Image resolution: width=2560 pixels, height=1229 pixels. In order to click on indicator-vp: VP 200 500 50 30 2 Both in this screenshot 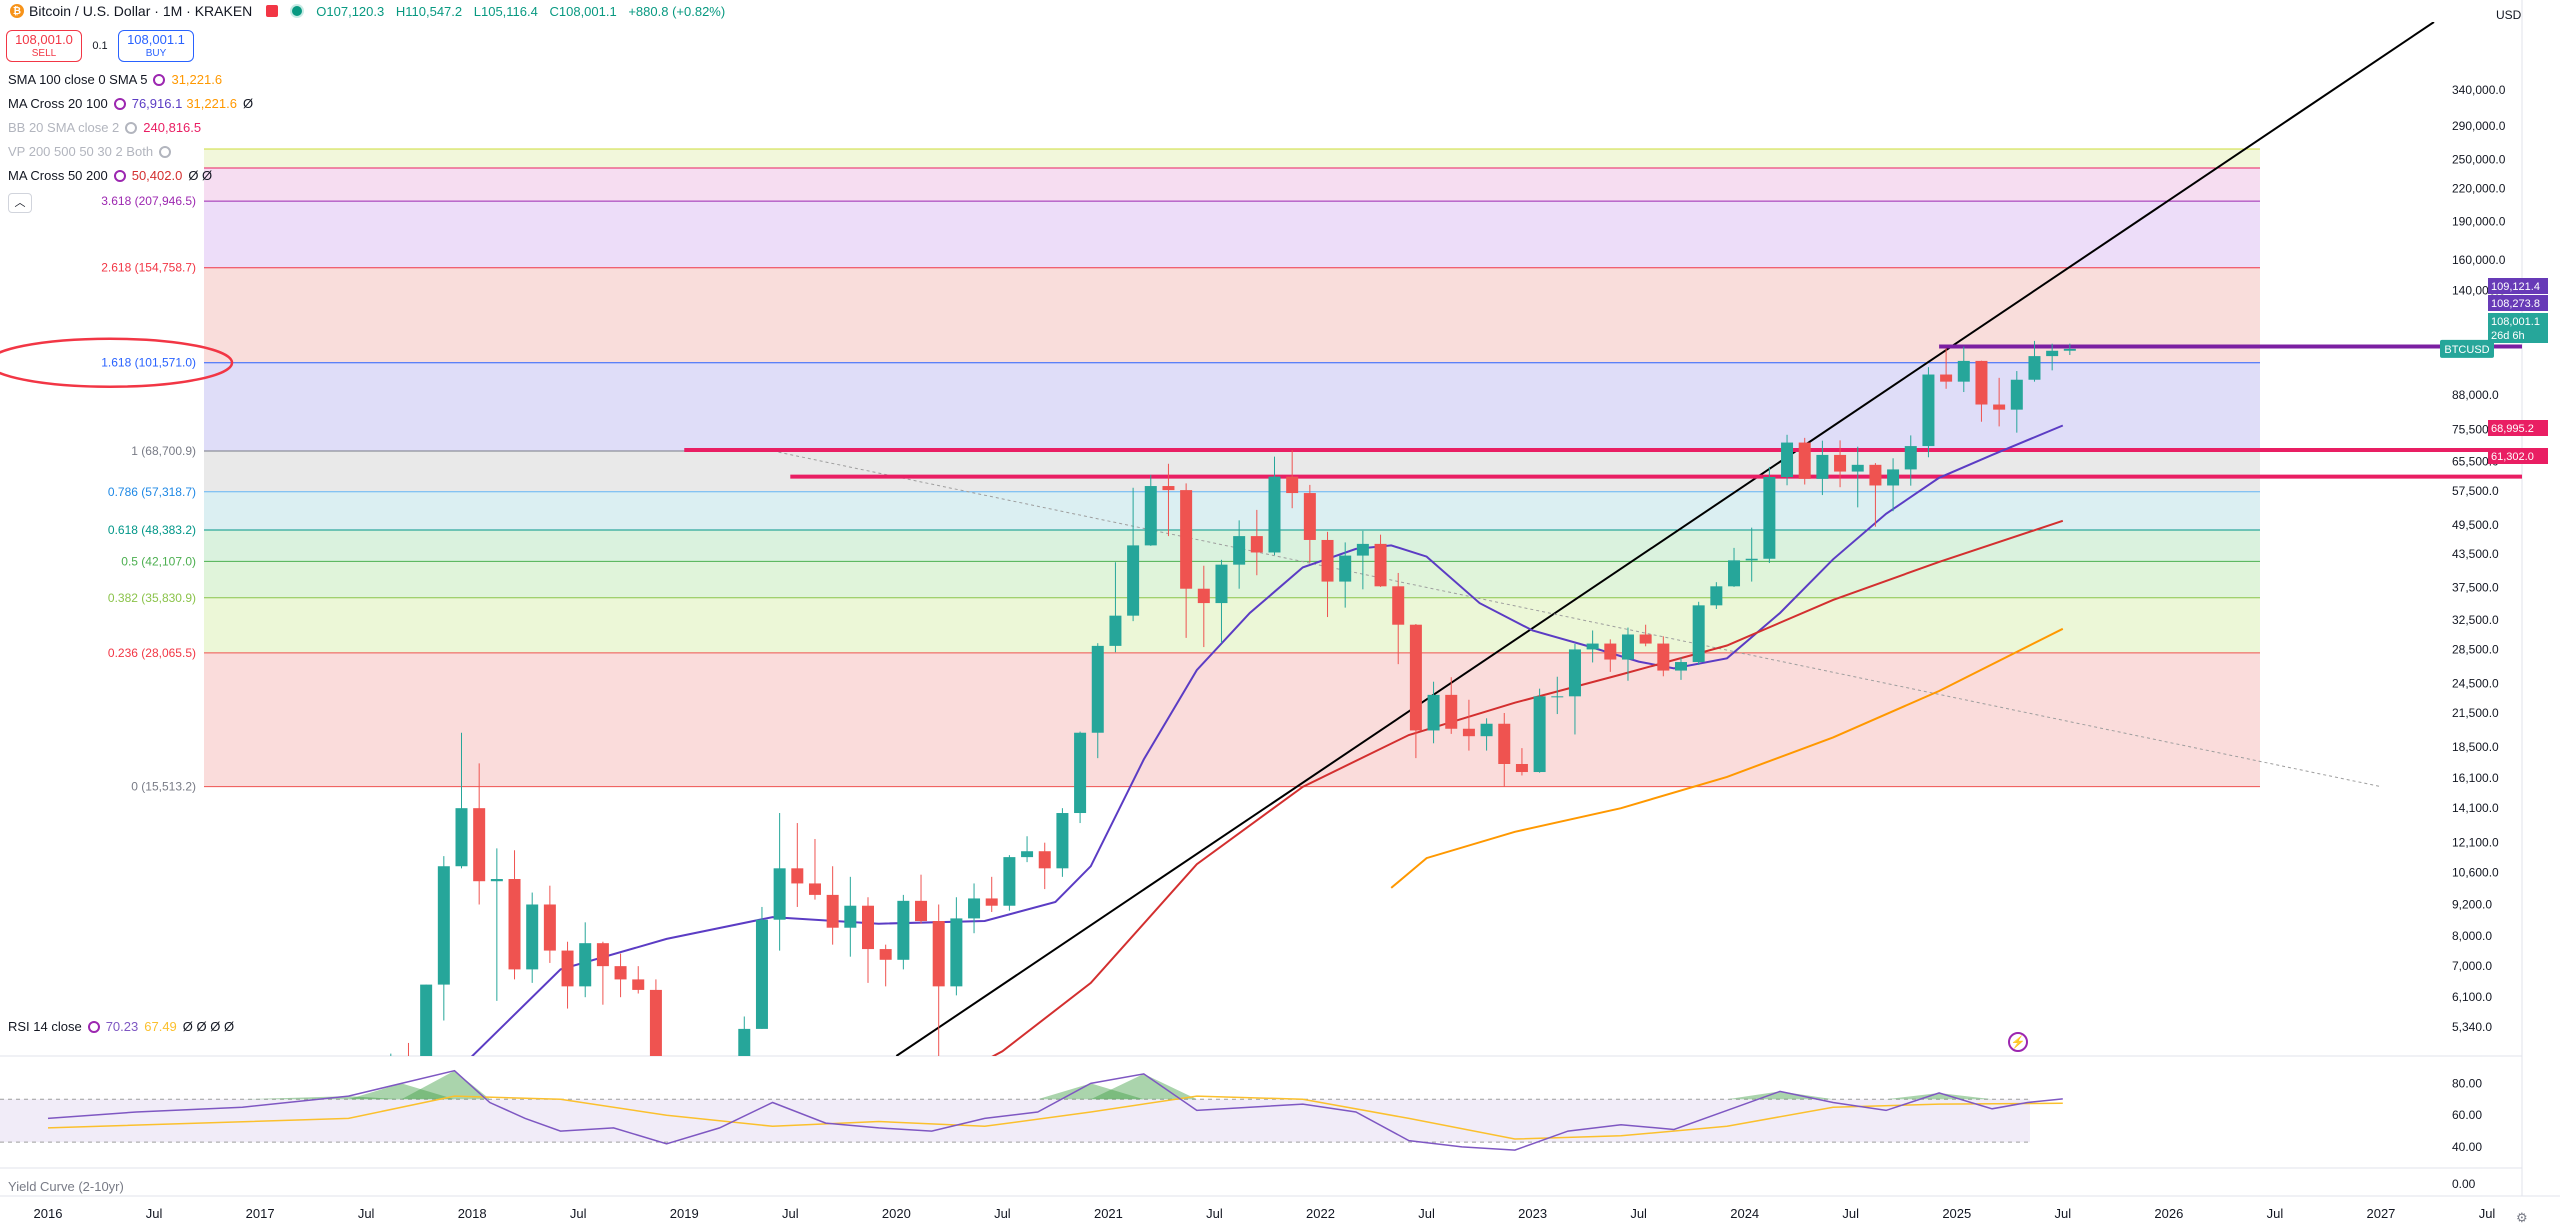, I will do `click(92, 151)`.